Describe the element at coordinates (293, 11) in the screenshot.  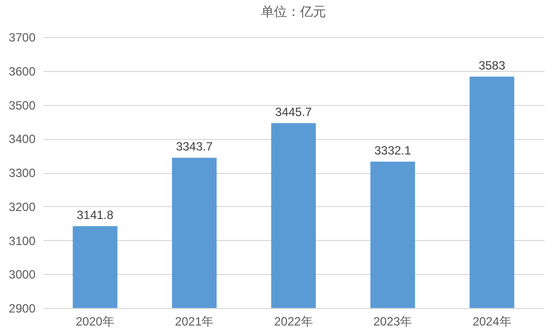
I see `chart-title: 单位：亿元` at that location.